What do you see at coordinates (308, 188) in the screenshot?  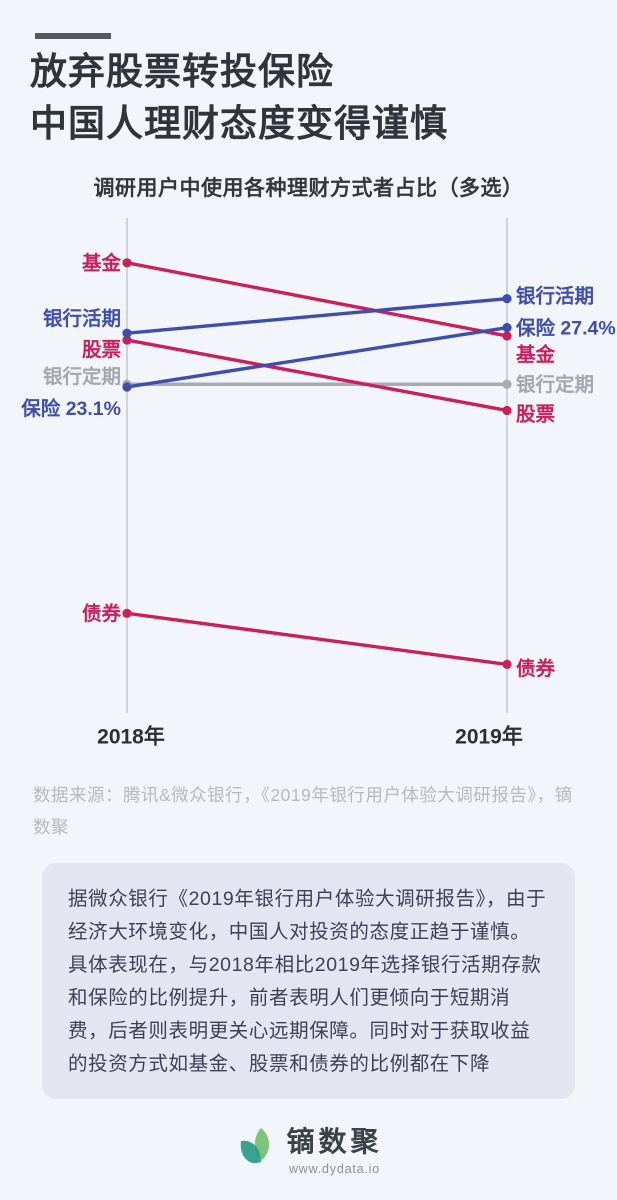 I see `chart-title: 调研用户中使用各种理财方式者占比（多选）` at bounding box center [308, 188].